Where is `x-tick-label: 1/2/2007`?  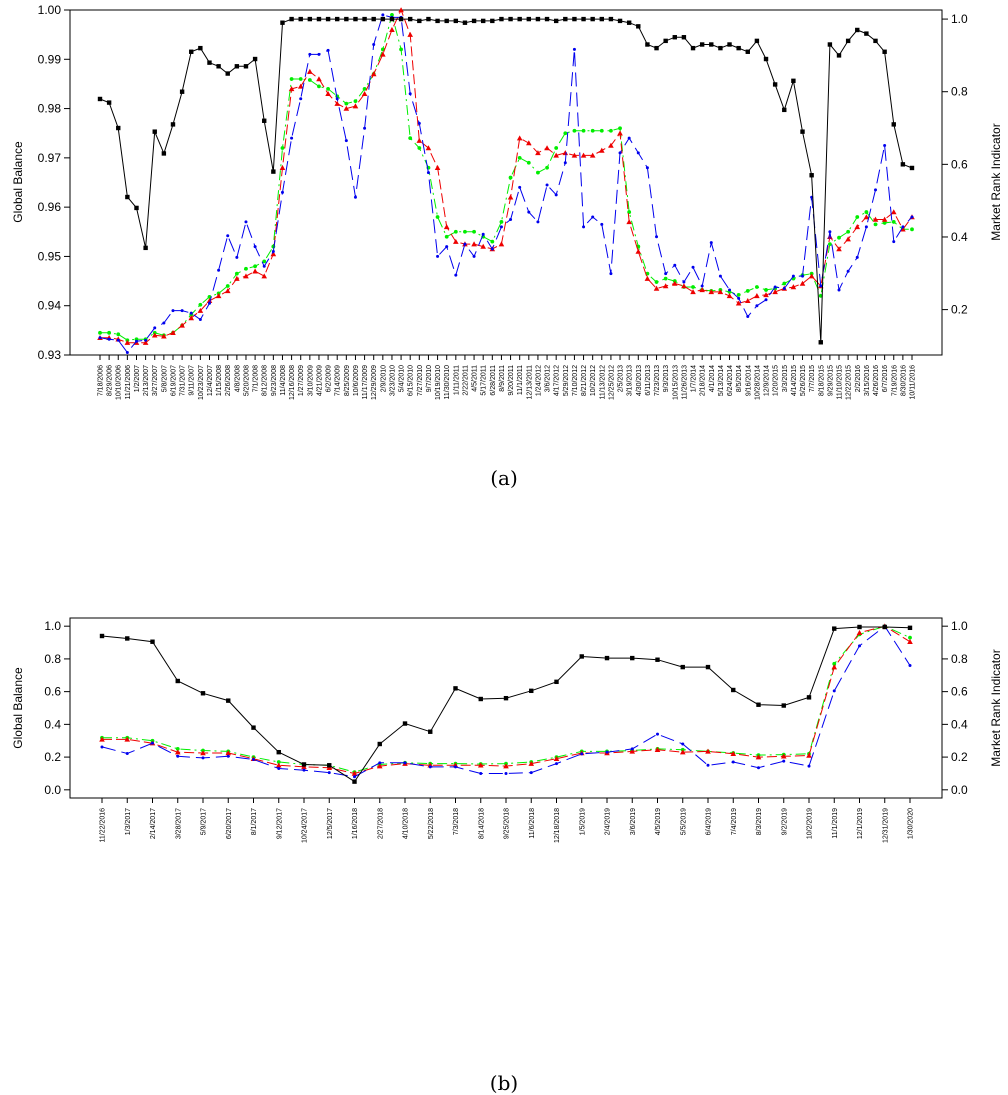
x-tick-label: 1/2/2007 is located at coordinates (137, 378).